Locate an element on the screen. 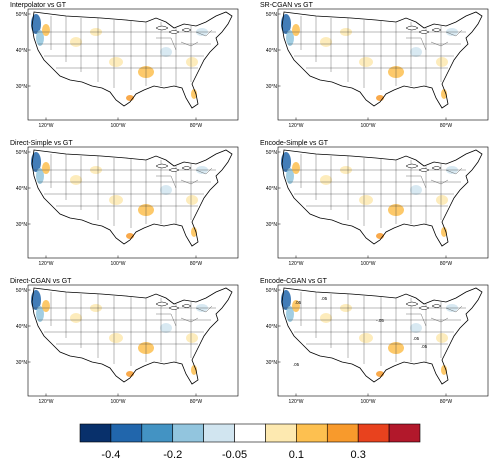  map-panel-sr-cgan: SR-CGAN vs GT 50°N 40°N 30°N 120°W 100°W 80°W is located at coordinates (376, 67).